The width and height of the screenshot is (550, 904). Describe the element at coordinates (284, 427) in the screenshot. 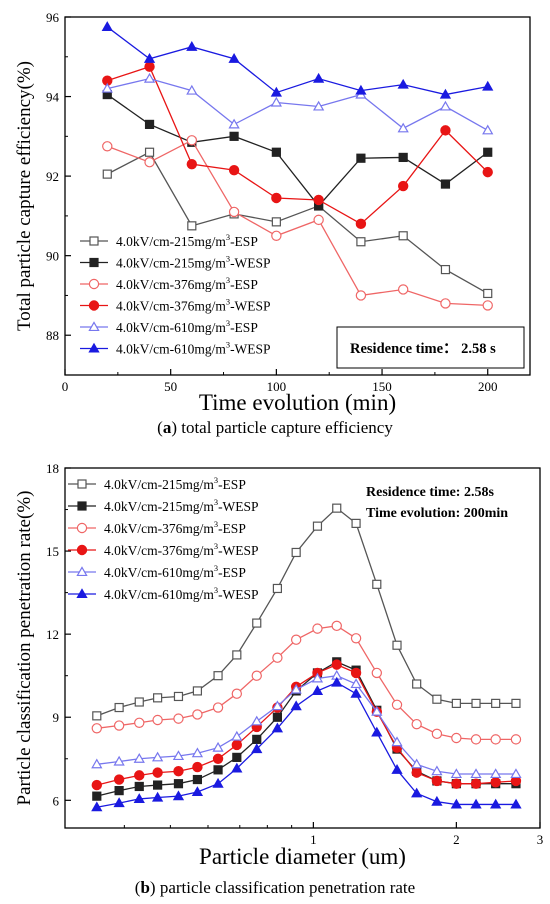

I see `caption-a-text: total particle capture efficiency` at that location.